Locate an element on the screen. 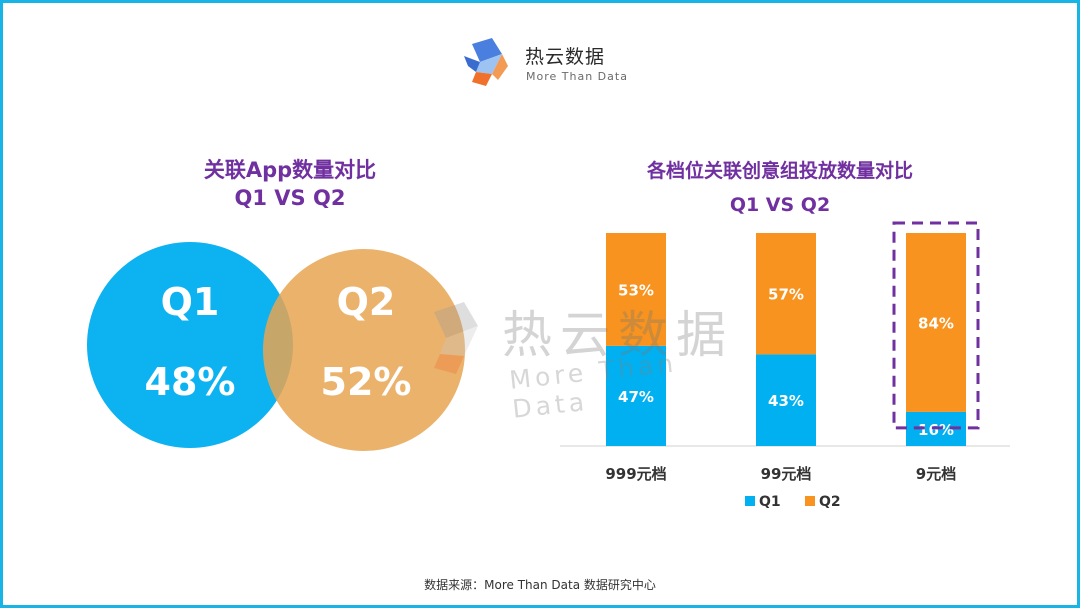  legend-swatch-q2 is located at coordinates (810, 501).